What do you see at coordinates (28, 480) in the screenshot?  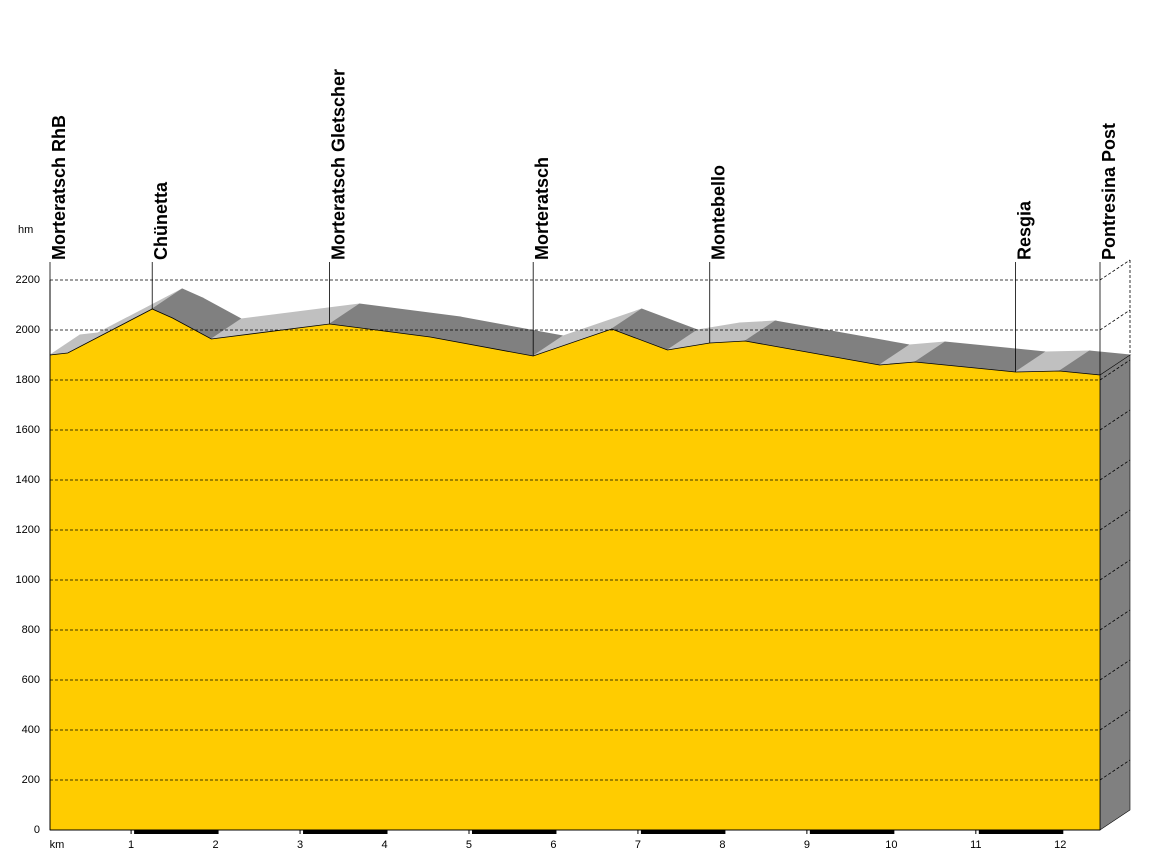 I see `y-tick-label: 1400` at bounding box center [28, 480].